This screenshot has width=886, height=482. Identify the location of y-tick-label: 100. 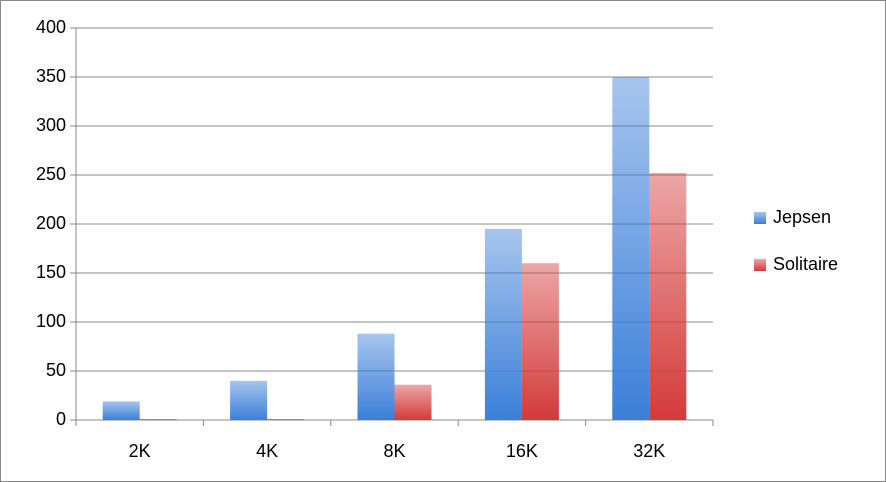
(51, 321).